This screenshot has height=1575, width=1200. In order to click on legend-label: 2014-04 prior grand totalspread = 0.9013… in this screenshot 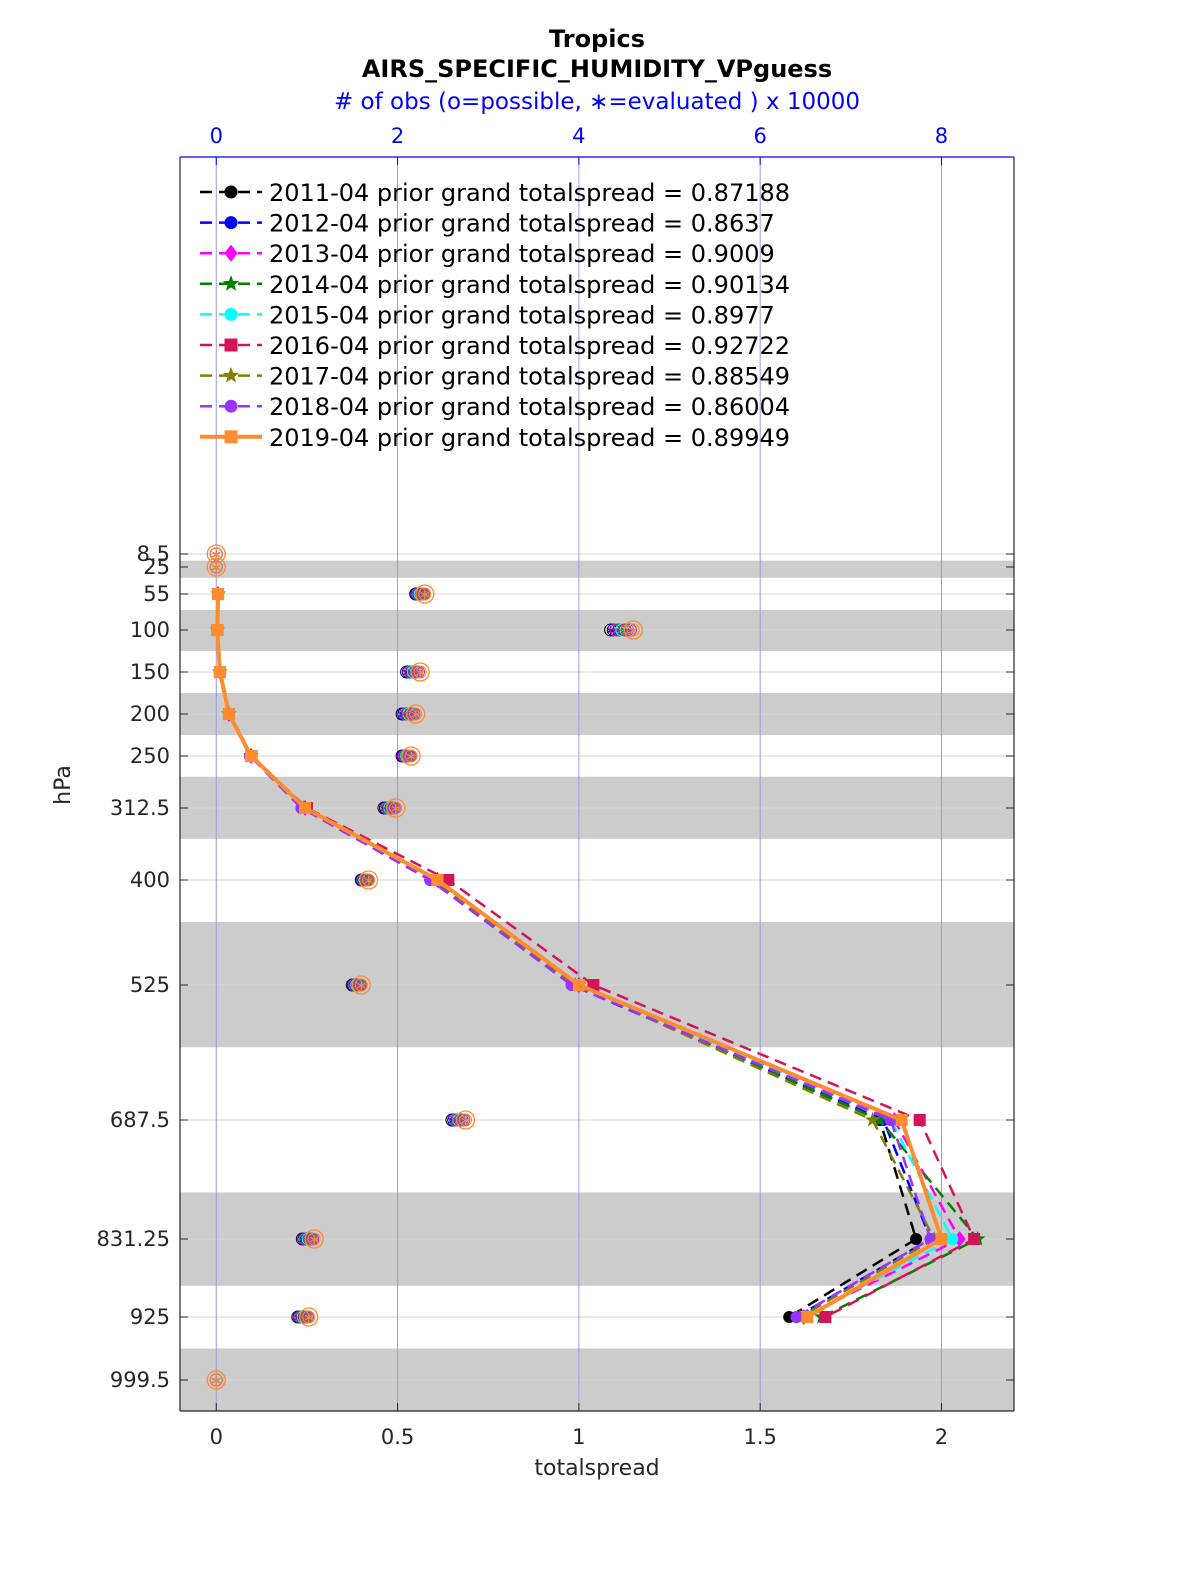, I will do `click(529, 285)`.